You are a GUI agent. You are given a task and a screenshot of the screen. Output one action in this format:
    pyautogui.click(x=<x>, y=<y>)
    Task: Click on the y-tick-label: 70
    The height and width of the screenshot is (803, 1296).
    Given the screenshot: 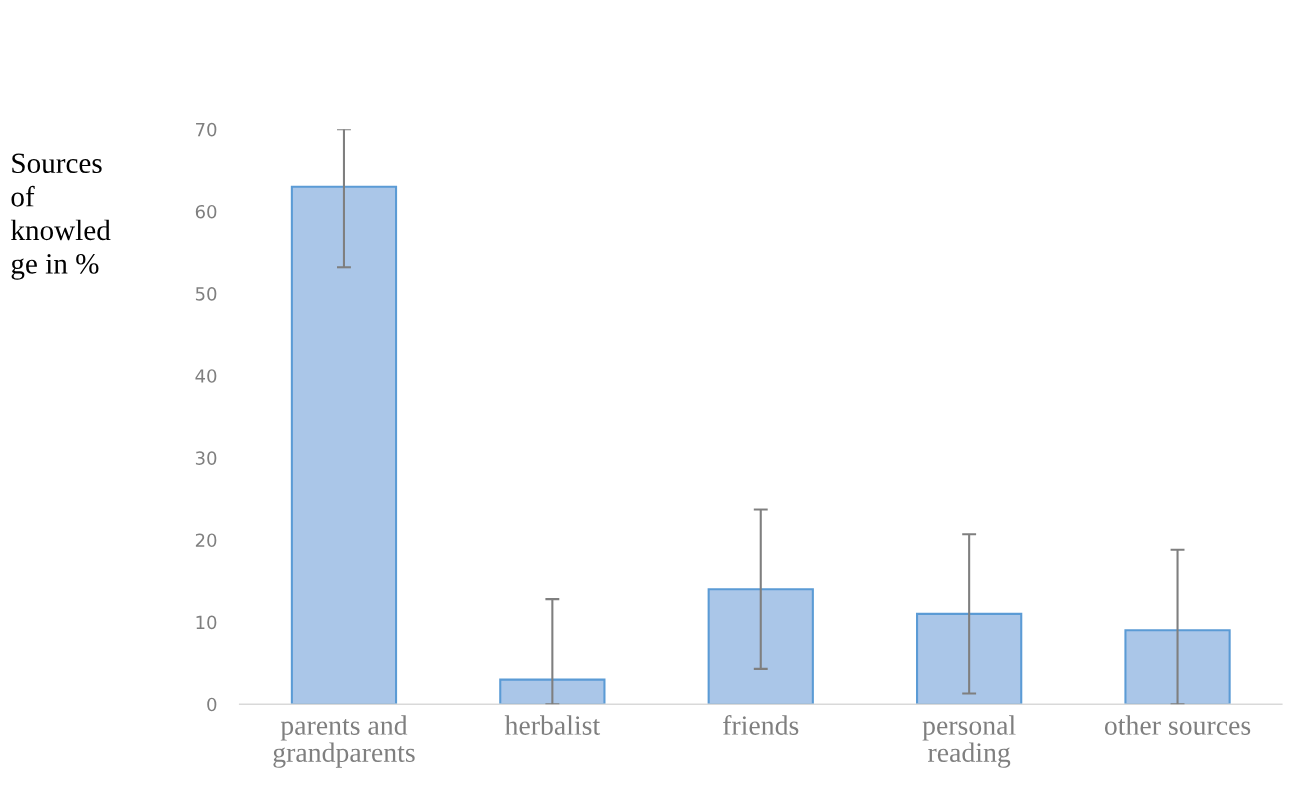 What is the action you would take?
    pyautogui.click(x=206, y=129)
    